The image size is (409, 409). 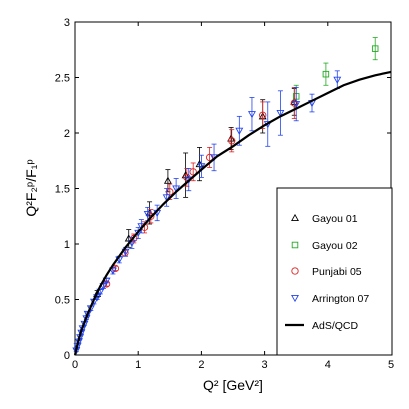 What do you see at coordinates (75, 365) in the screenshot?
I see `x-tick-label: 0` at bounding box center [75, 365].